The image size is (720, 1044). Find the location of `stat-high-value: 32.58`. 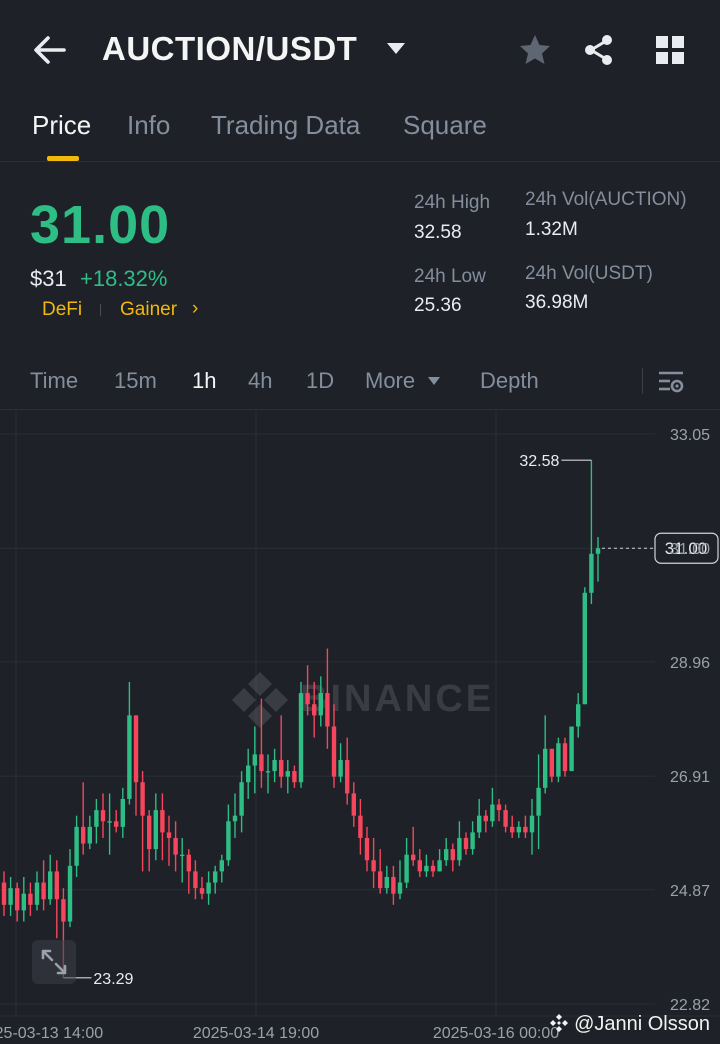

stat-high-value: 32.58 is located at coordinates (438, 232).